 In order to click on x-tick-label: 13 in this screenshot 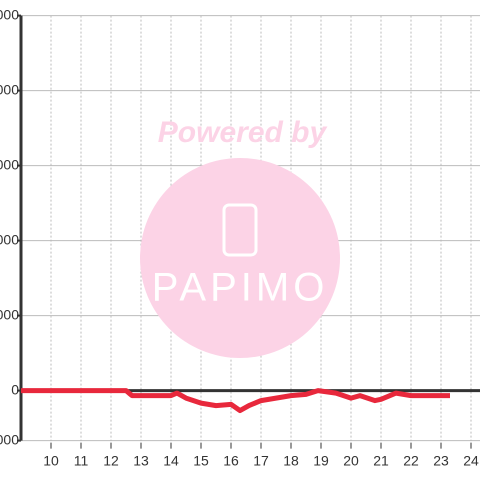, I will do `click(141, 460)`.